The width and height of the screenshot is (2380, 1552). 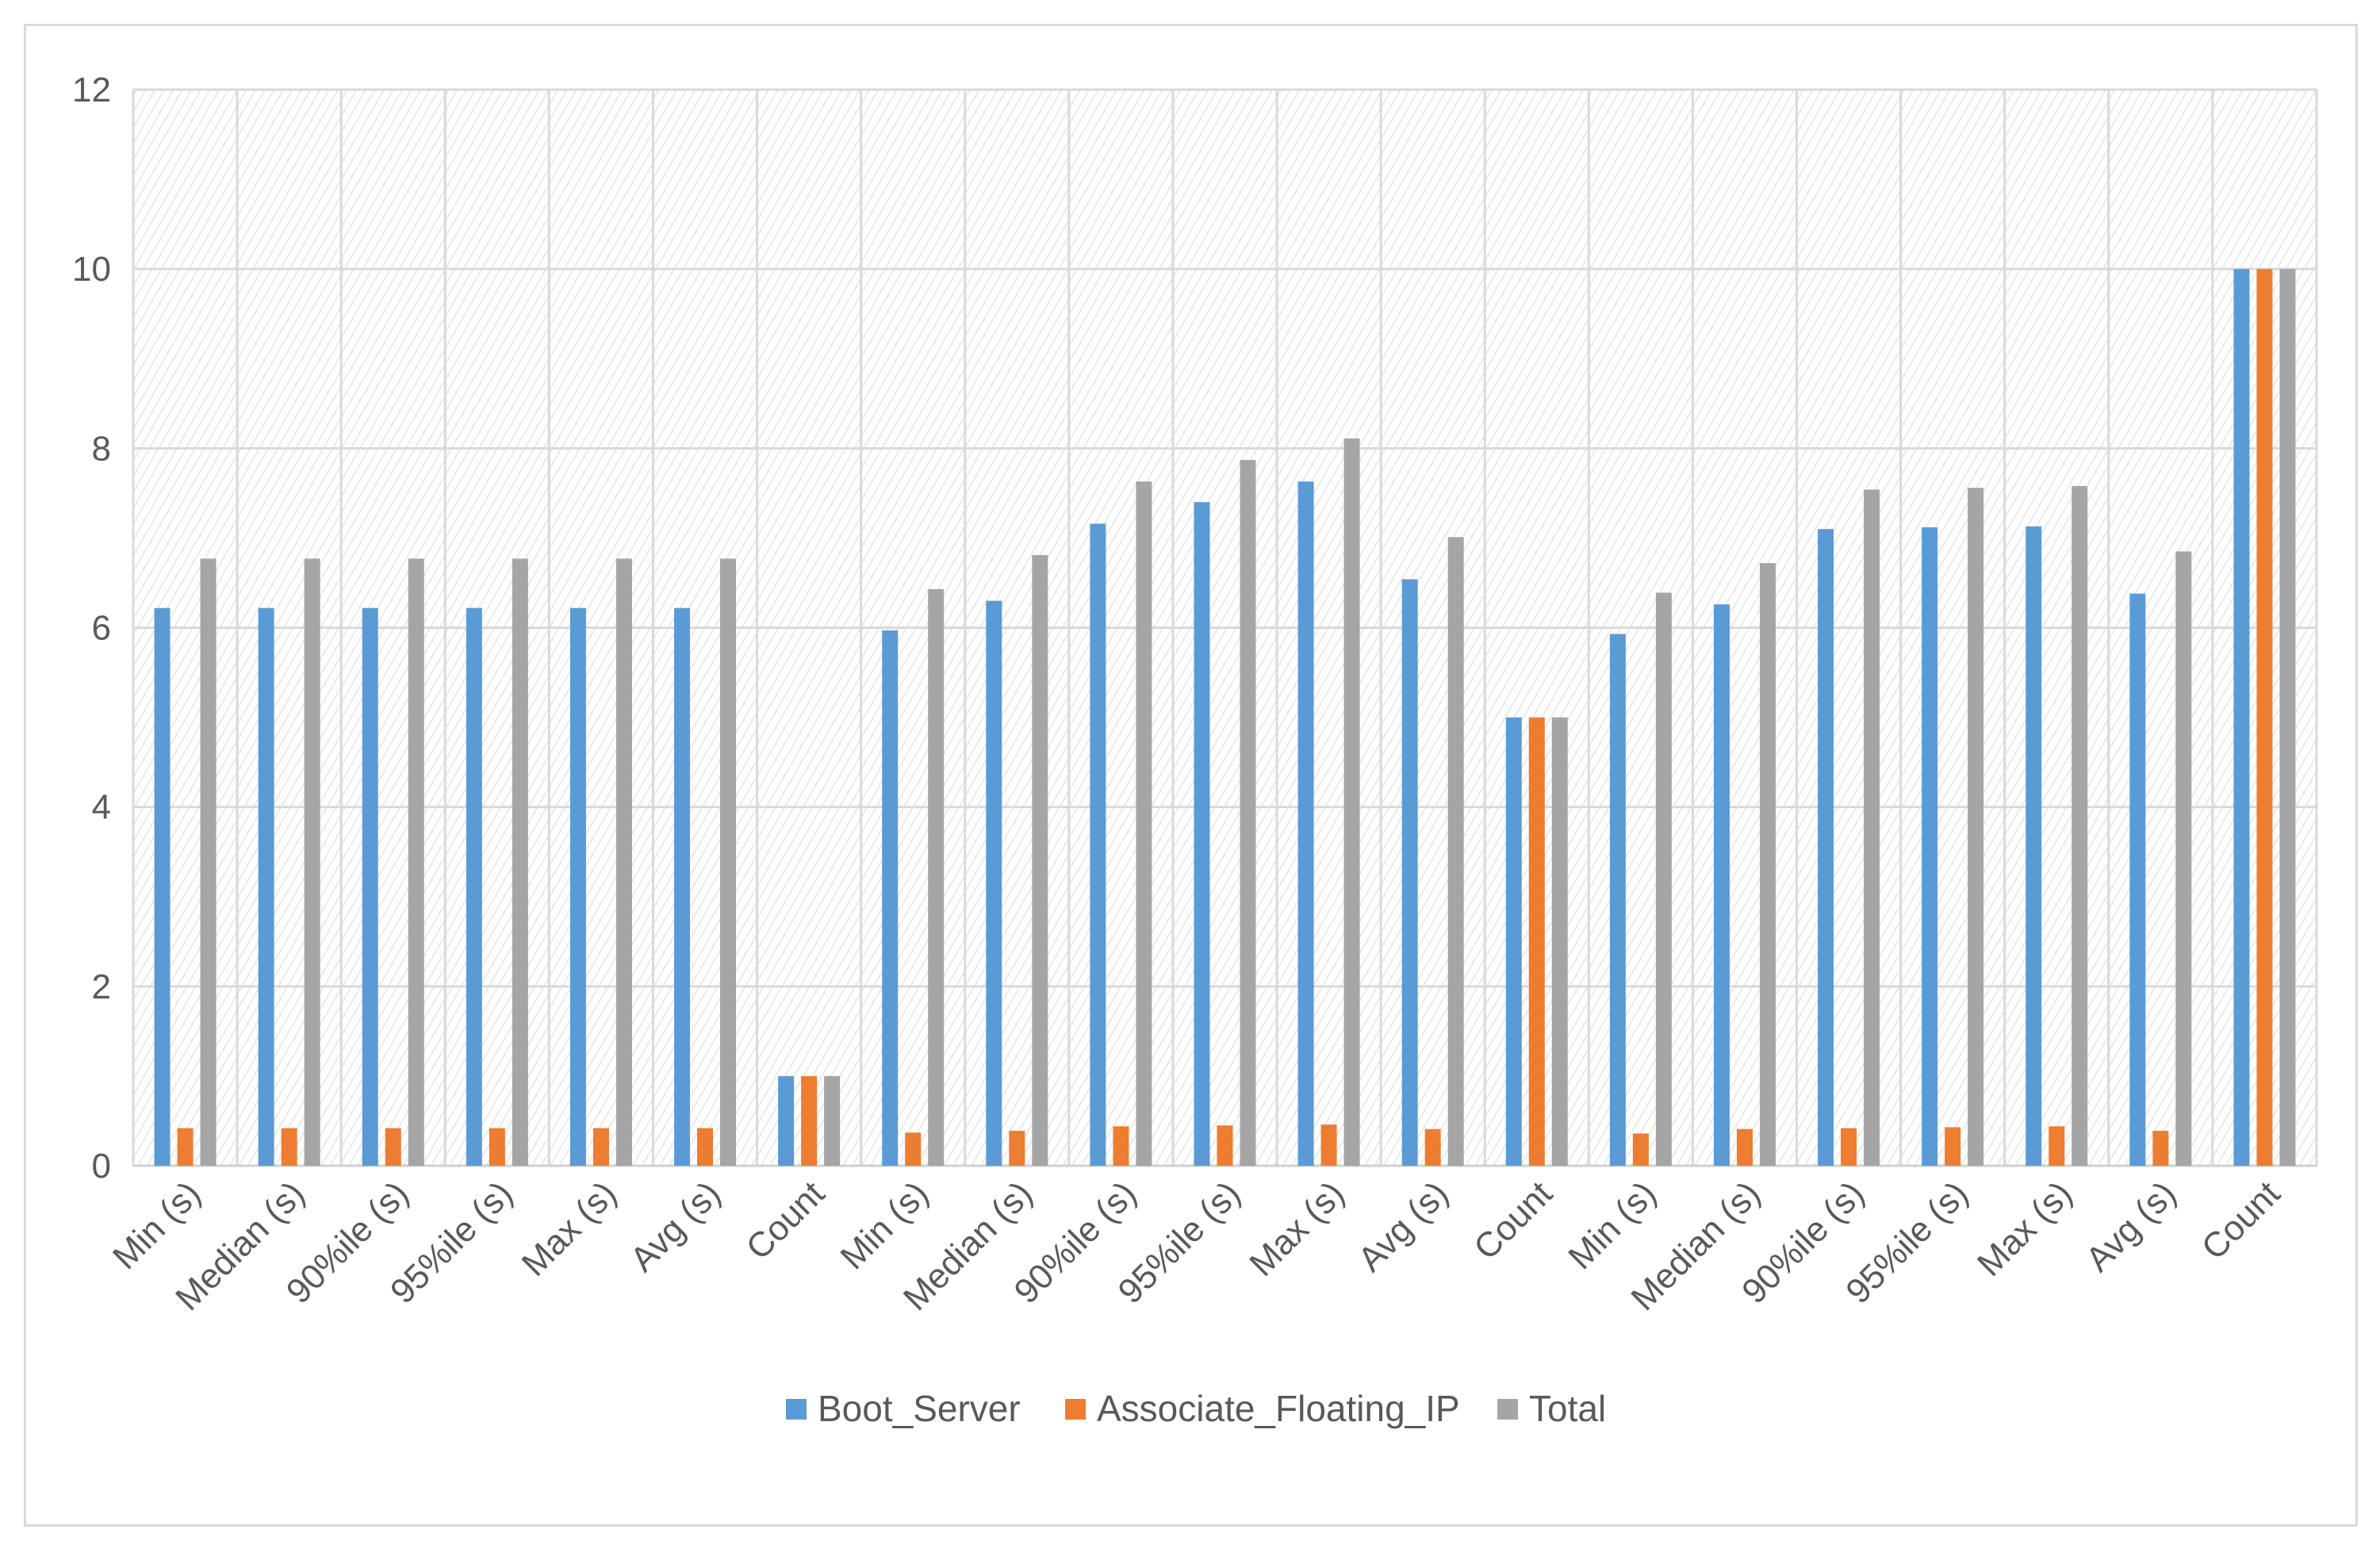 I want to click on y-tick-label: 6, so click(x=101, y=628).